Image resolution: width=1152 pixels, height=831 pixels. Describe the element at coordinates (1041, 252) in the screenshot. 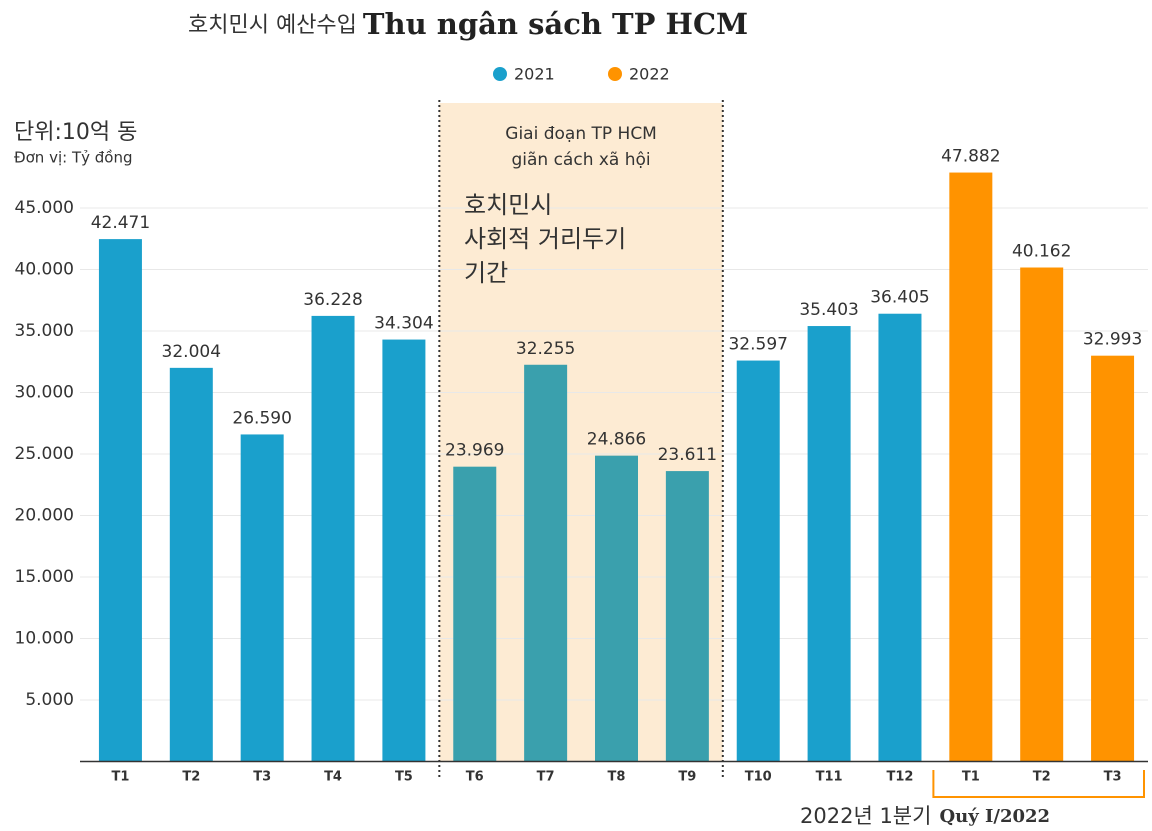

I see `value-label: 40.162` at that location.